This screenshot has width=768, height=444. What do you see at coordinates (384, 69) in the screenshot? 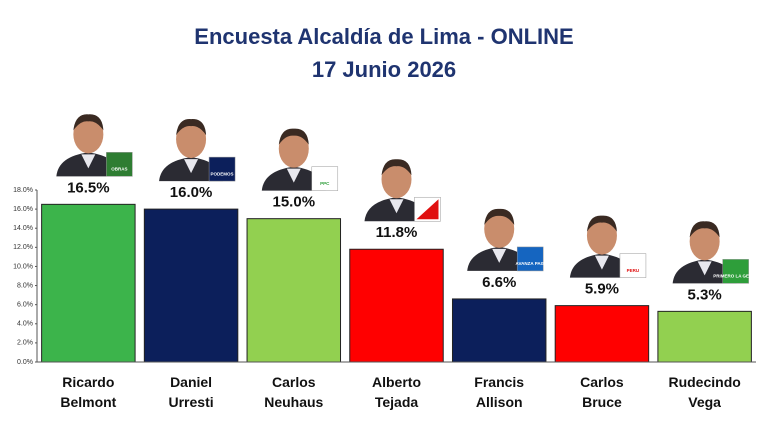
I see `chart-subtitle: 17 Junio 2026` at bounding box center [384, 69].